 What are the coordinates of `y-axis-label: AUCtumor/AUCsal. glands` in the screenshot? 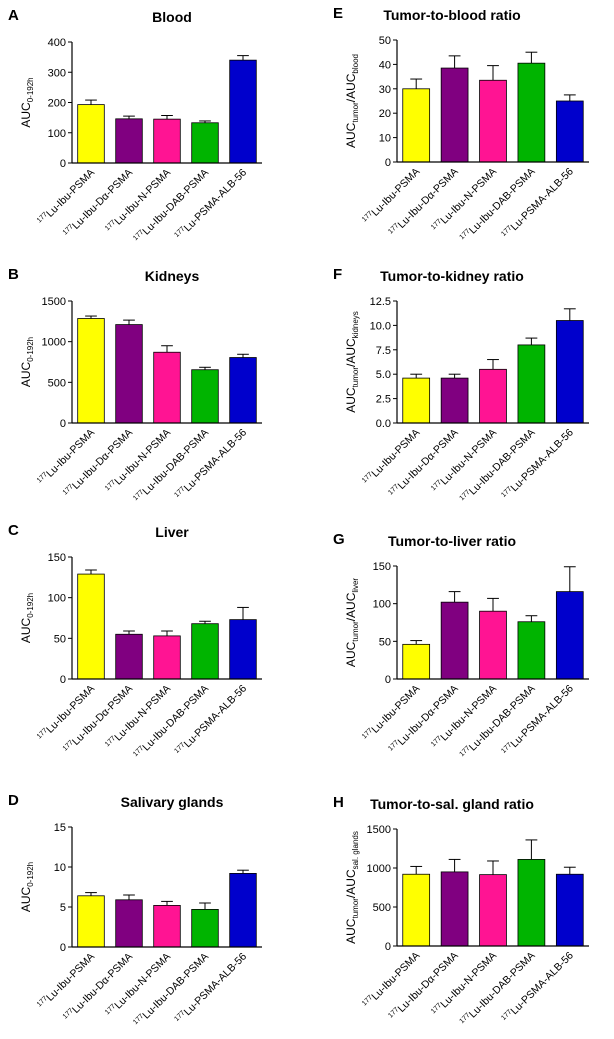 It's located at (352, 887).